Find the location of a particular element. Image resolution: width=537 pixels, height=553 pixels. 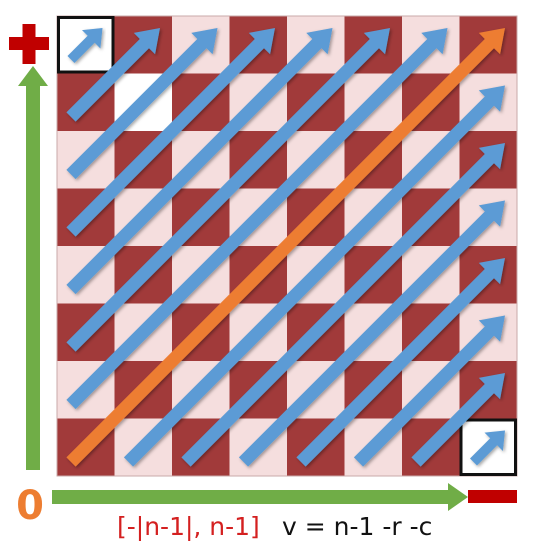

minus-sign-icon is located at coordinates (492, 496).